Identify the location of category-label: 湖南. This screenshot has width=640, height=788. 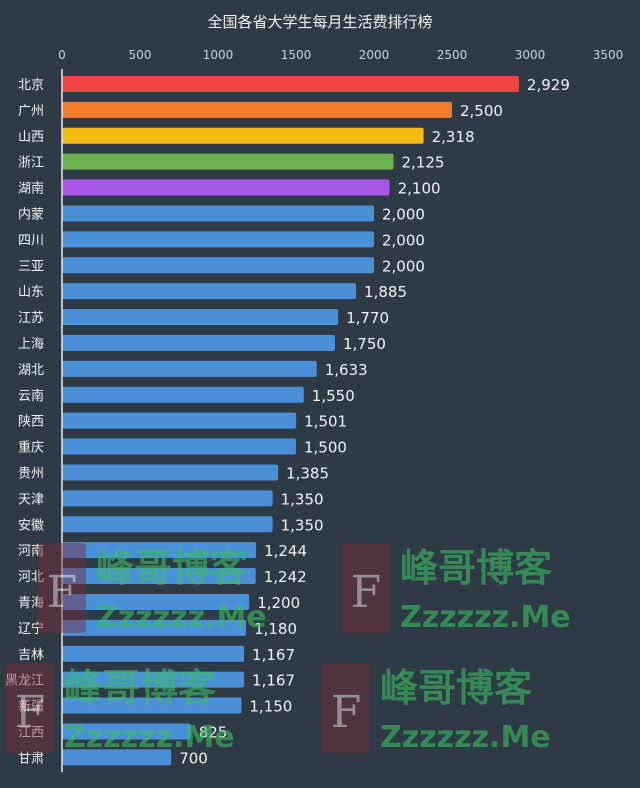
(31, 189).